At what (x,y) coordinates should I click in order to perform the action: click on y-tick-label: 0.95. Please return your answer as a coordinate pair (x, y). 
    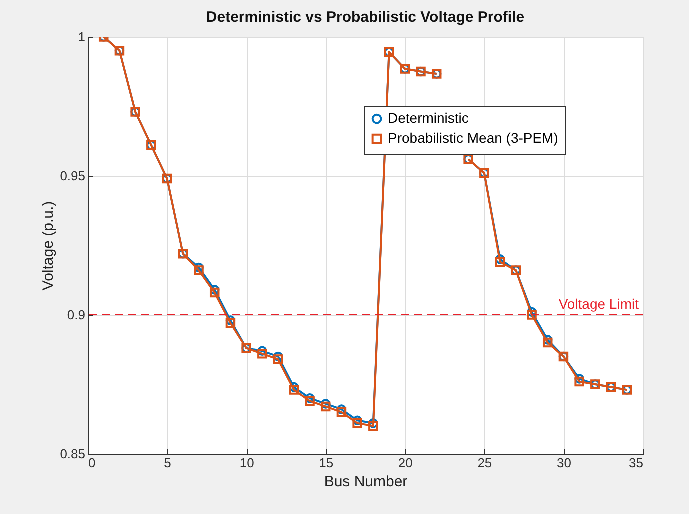
    Looking at the image, I should click on (73, 176).